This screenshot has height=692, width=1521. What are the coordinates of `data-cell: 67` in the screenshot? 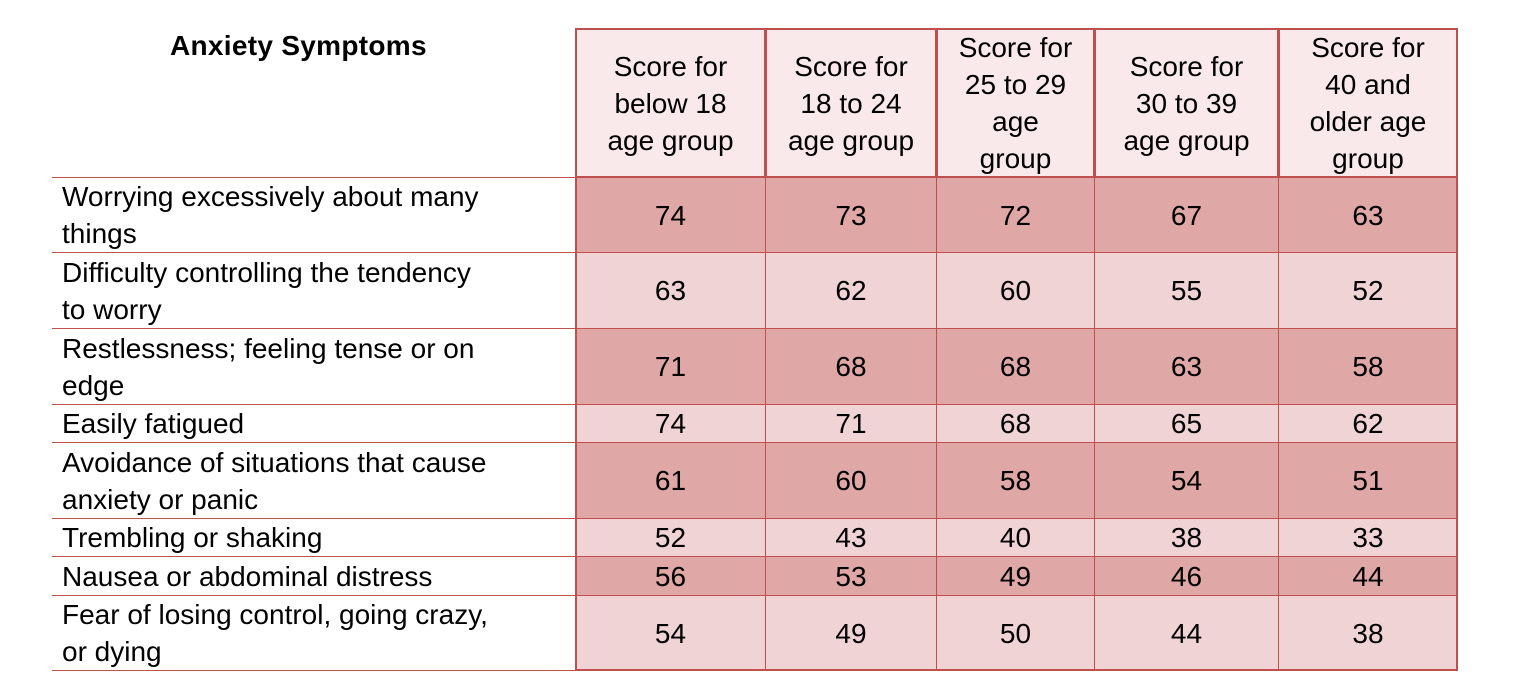 It's located at (1186, 215).